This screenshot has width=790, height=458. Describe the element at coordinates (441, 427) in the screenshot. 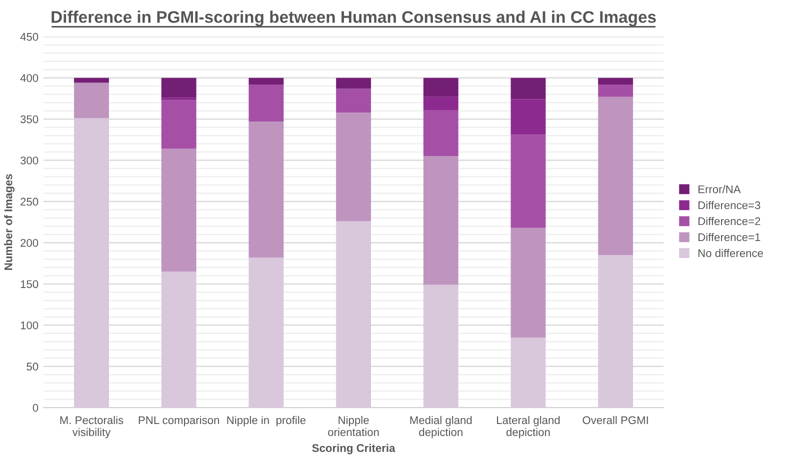

I see `x-tick-label: Medial gland depiction` at that location.